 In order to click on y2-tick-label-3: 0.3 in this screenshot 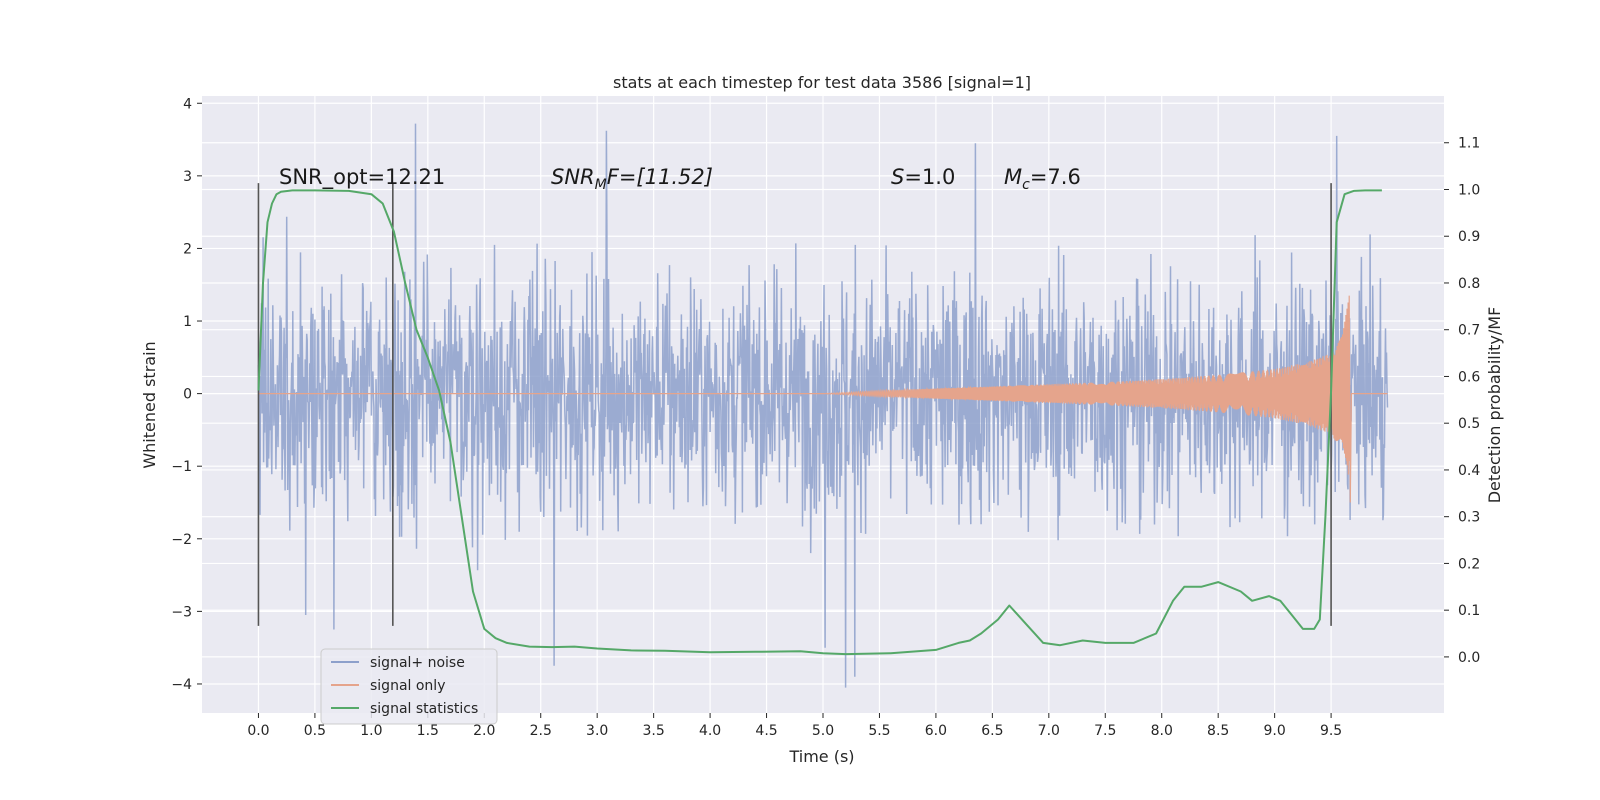, I will do `click(1469, 518)`.